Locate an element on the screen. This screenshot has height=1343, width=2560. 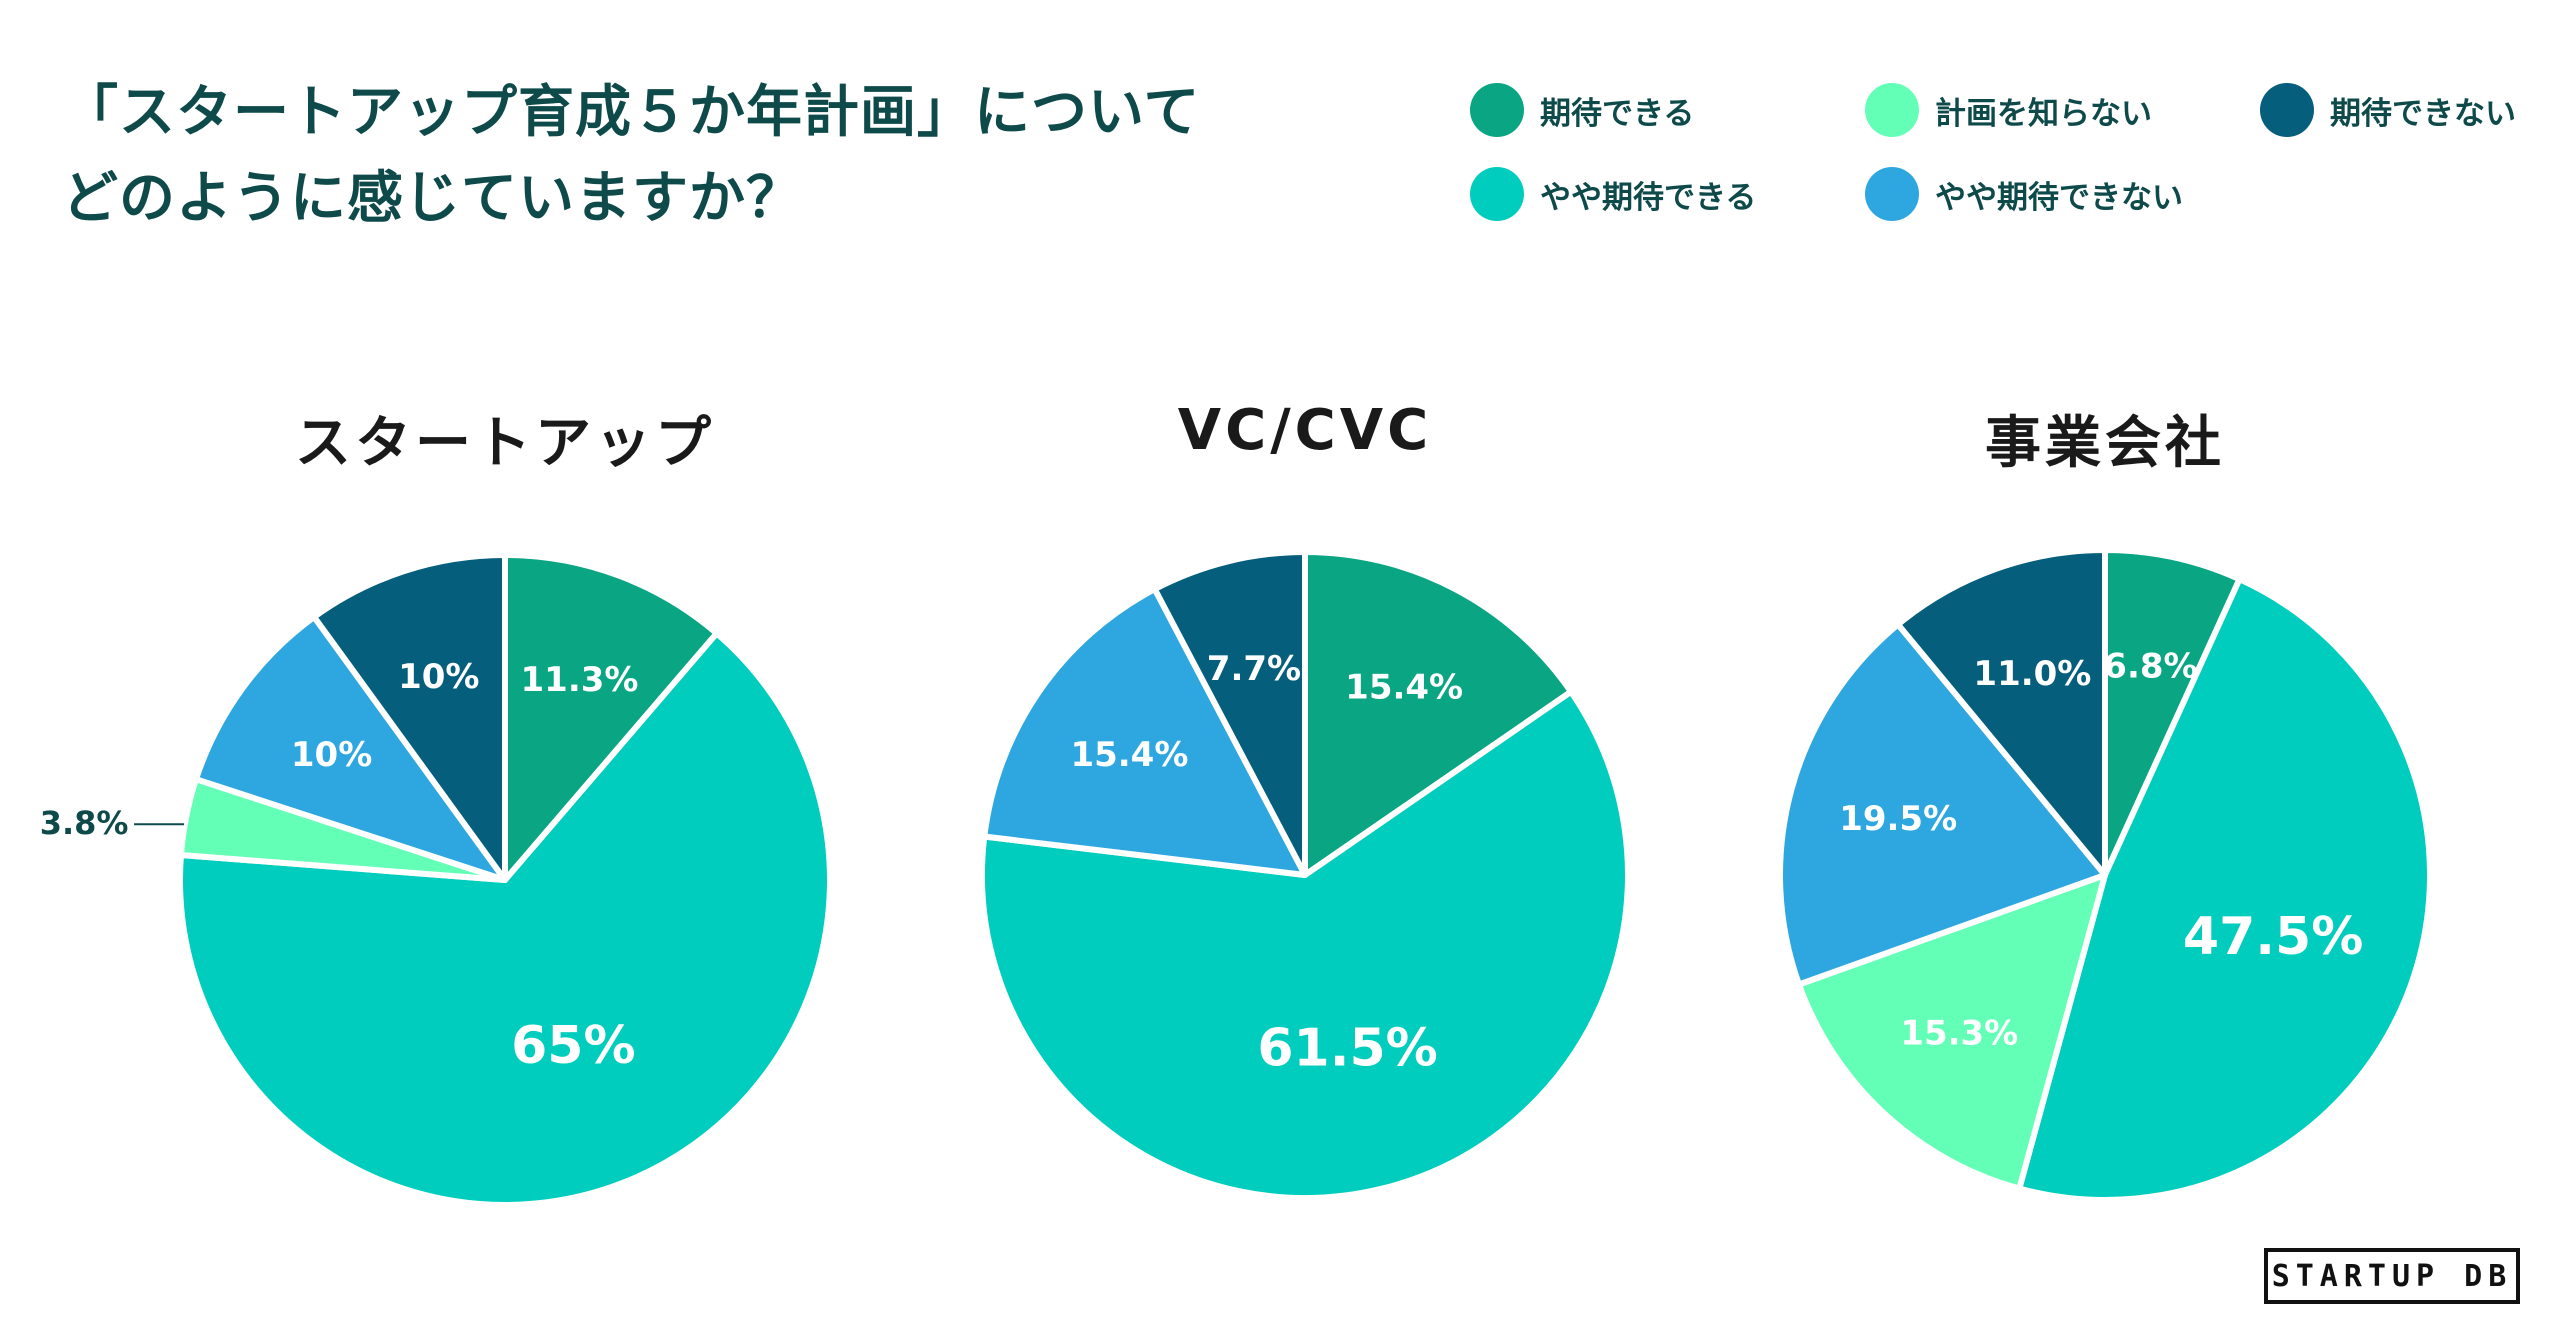
pie-data-label-2-1: 47.5% is located at coordinates (2273, 937).